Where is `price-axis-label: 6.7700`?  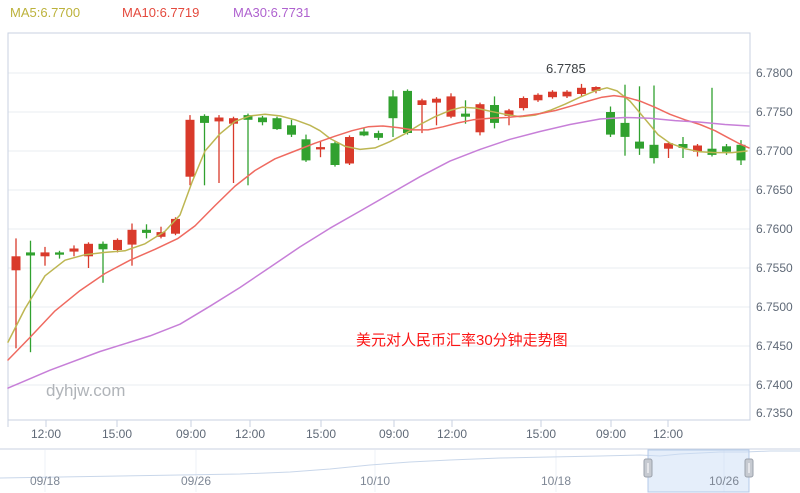
price-axis-label: 6.7700 is located at coordinates (774, 151).